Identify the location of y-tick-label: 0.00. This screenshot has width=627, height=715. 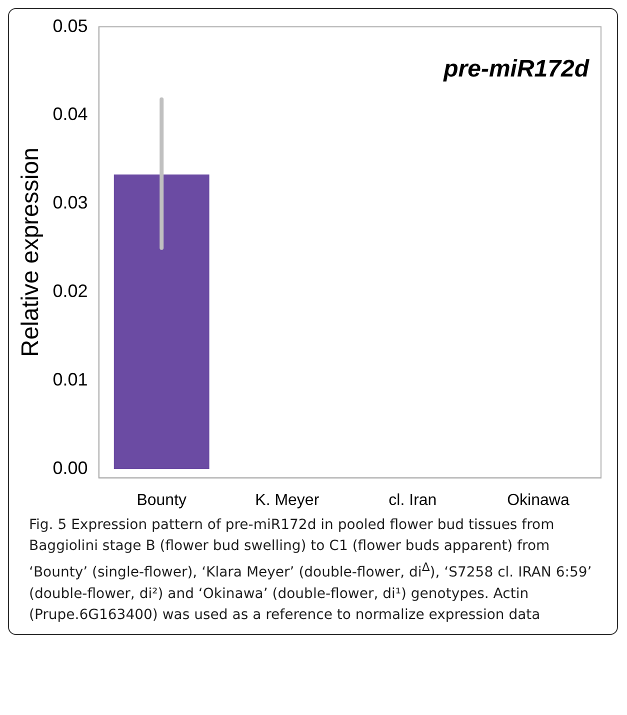
(70, 468).